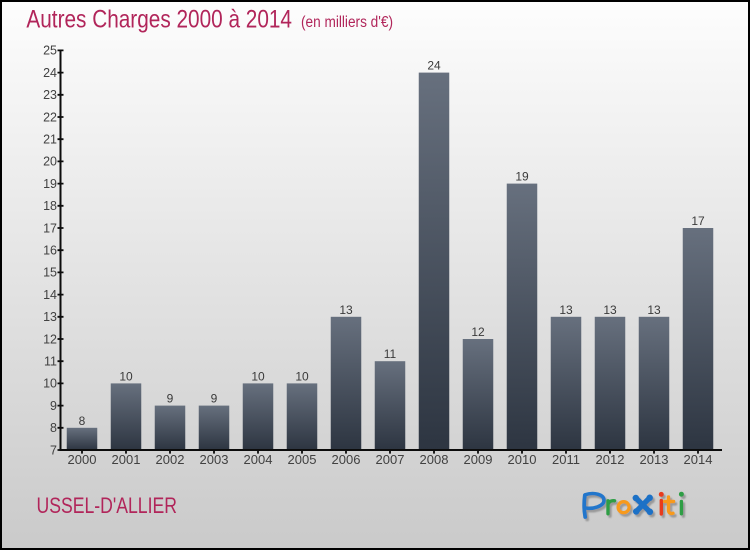  I want to click on svg-text: 2005, so click(302, 459).